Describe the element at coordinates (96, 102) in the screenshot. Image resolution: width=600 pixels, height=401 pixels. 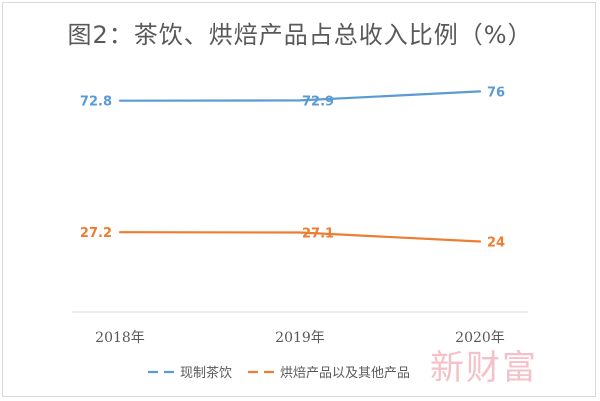
I see `data-label-0-0: 72.8` at that location.